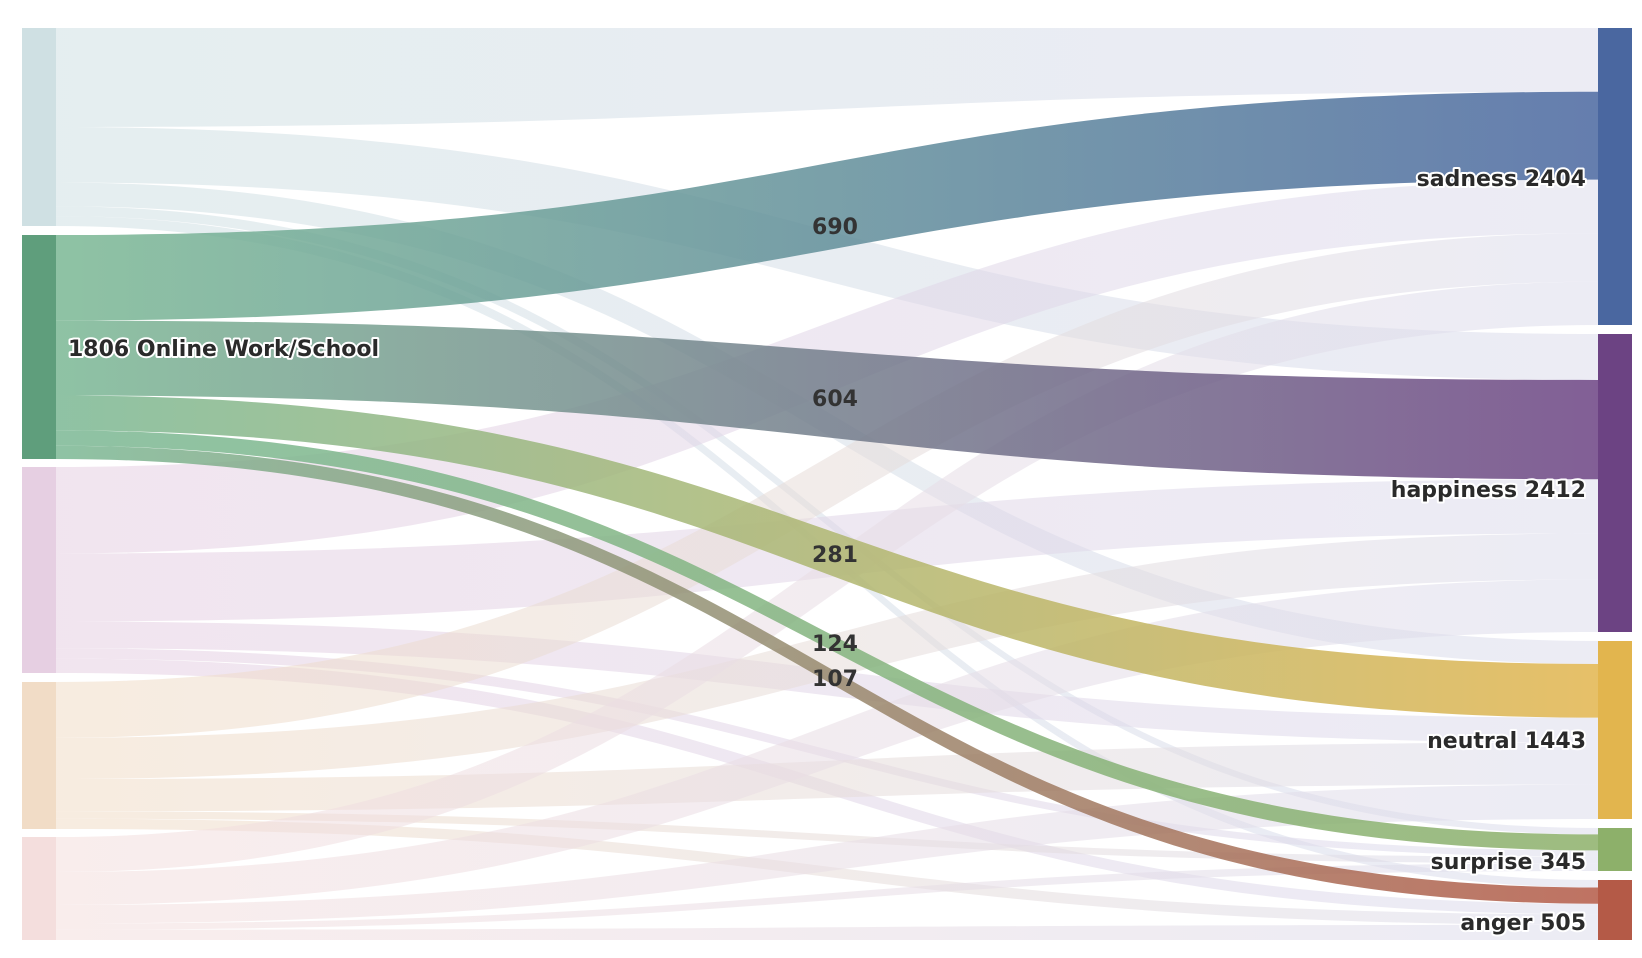 This screenshot has width=1642, height=958. I want to click on flow-value-sadness: 690, so click(835, 227).